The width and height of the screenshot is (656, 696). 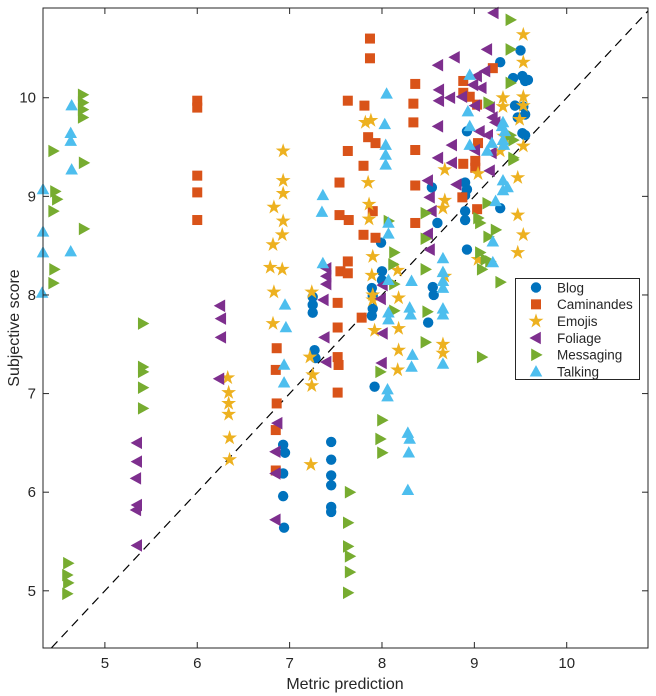 What do you see at coordinates (105, 663) in the screenshot?
I see `x-tick-label: 5` at bounding box center [105, 663].